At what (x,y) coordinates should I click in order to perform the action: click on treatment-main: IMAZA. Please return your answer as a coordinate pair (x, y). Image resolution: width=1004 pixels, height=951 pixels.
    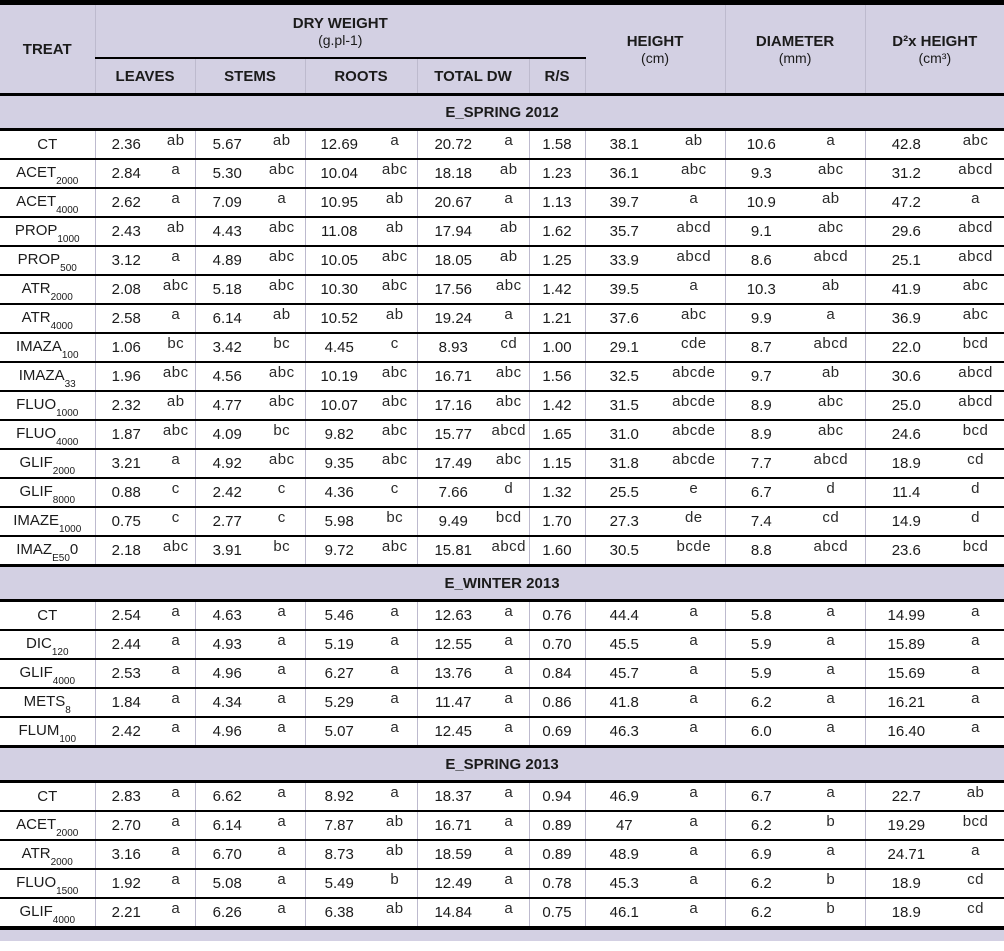
    Looking at the image, I should click on (38, 346).